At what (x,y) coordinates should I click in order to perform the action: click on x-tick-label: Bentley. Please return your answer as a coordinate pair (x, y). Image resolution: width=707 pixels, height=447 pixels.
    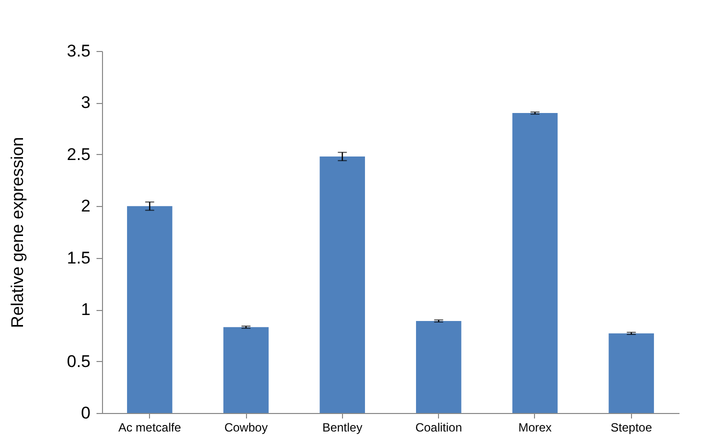
    Looking at the image, I should click on (342, 427).